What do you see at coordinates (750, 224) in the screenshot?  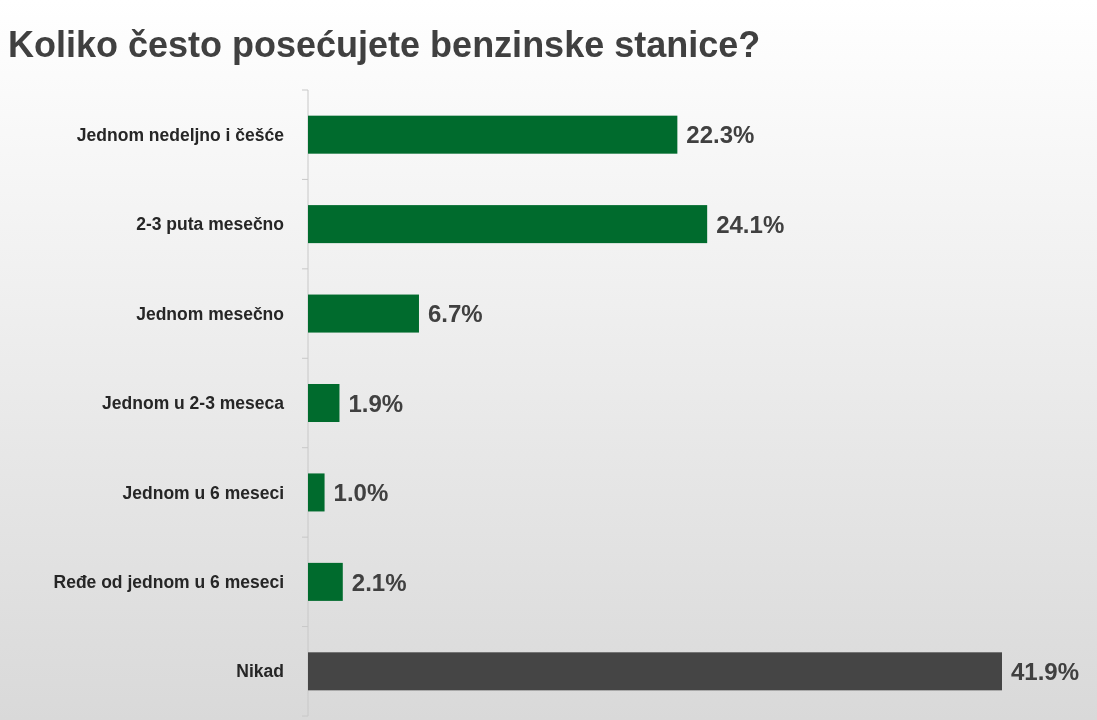 I see `data-label: 24.1%` at bounding box center [750, 224].